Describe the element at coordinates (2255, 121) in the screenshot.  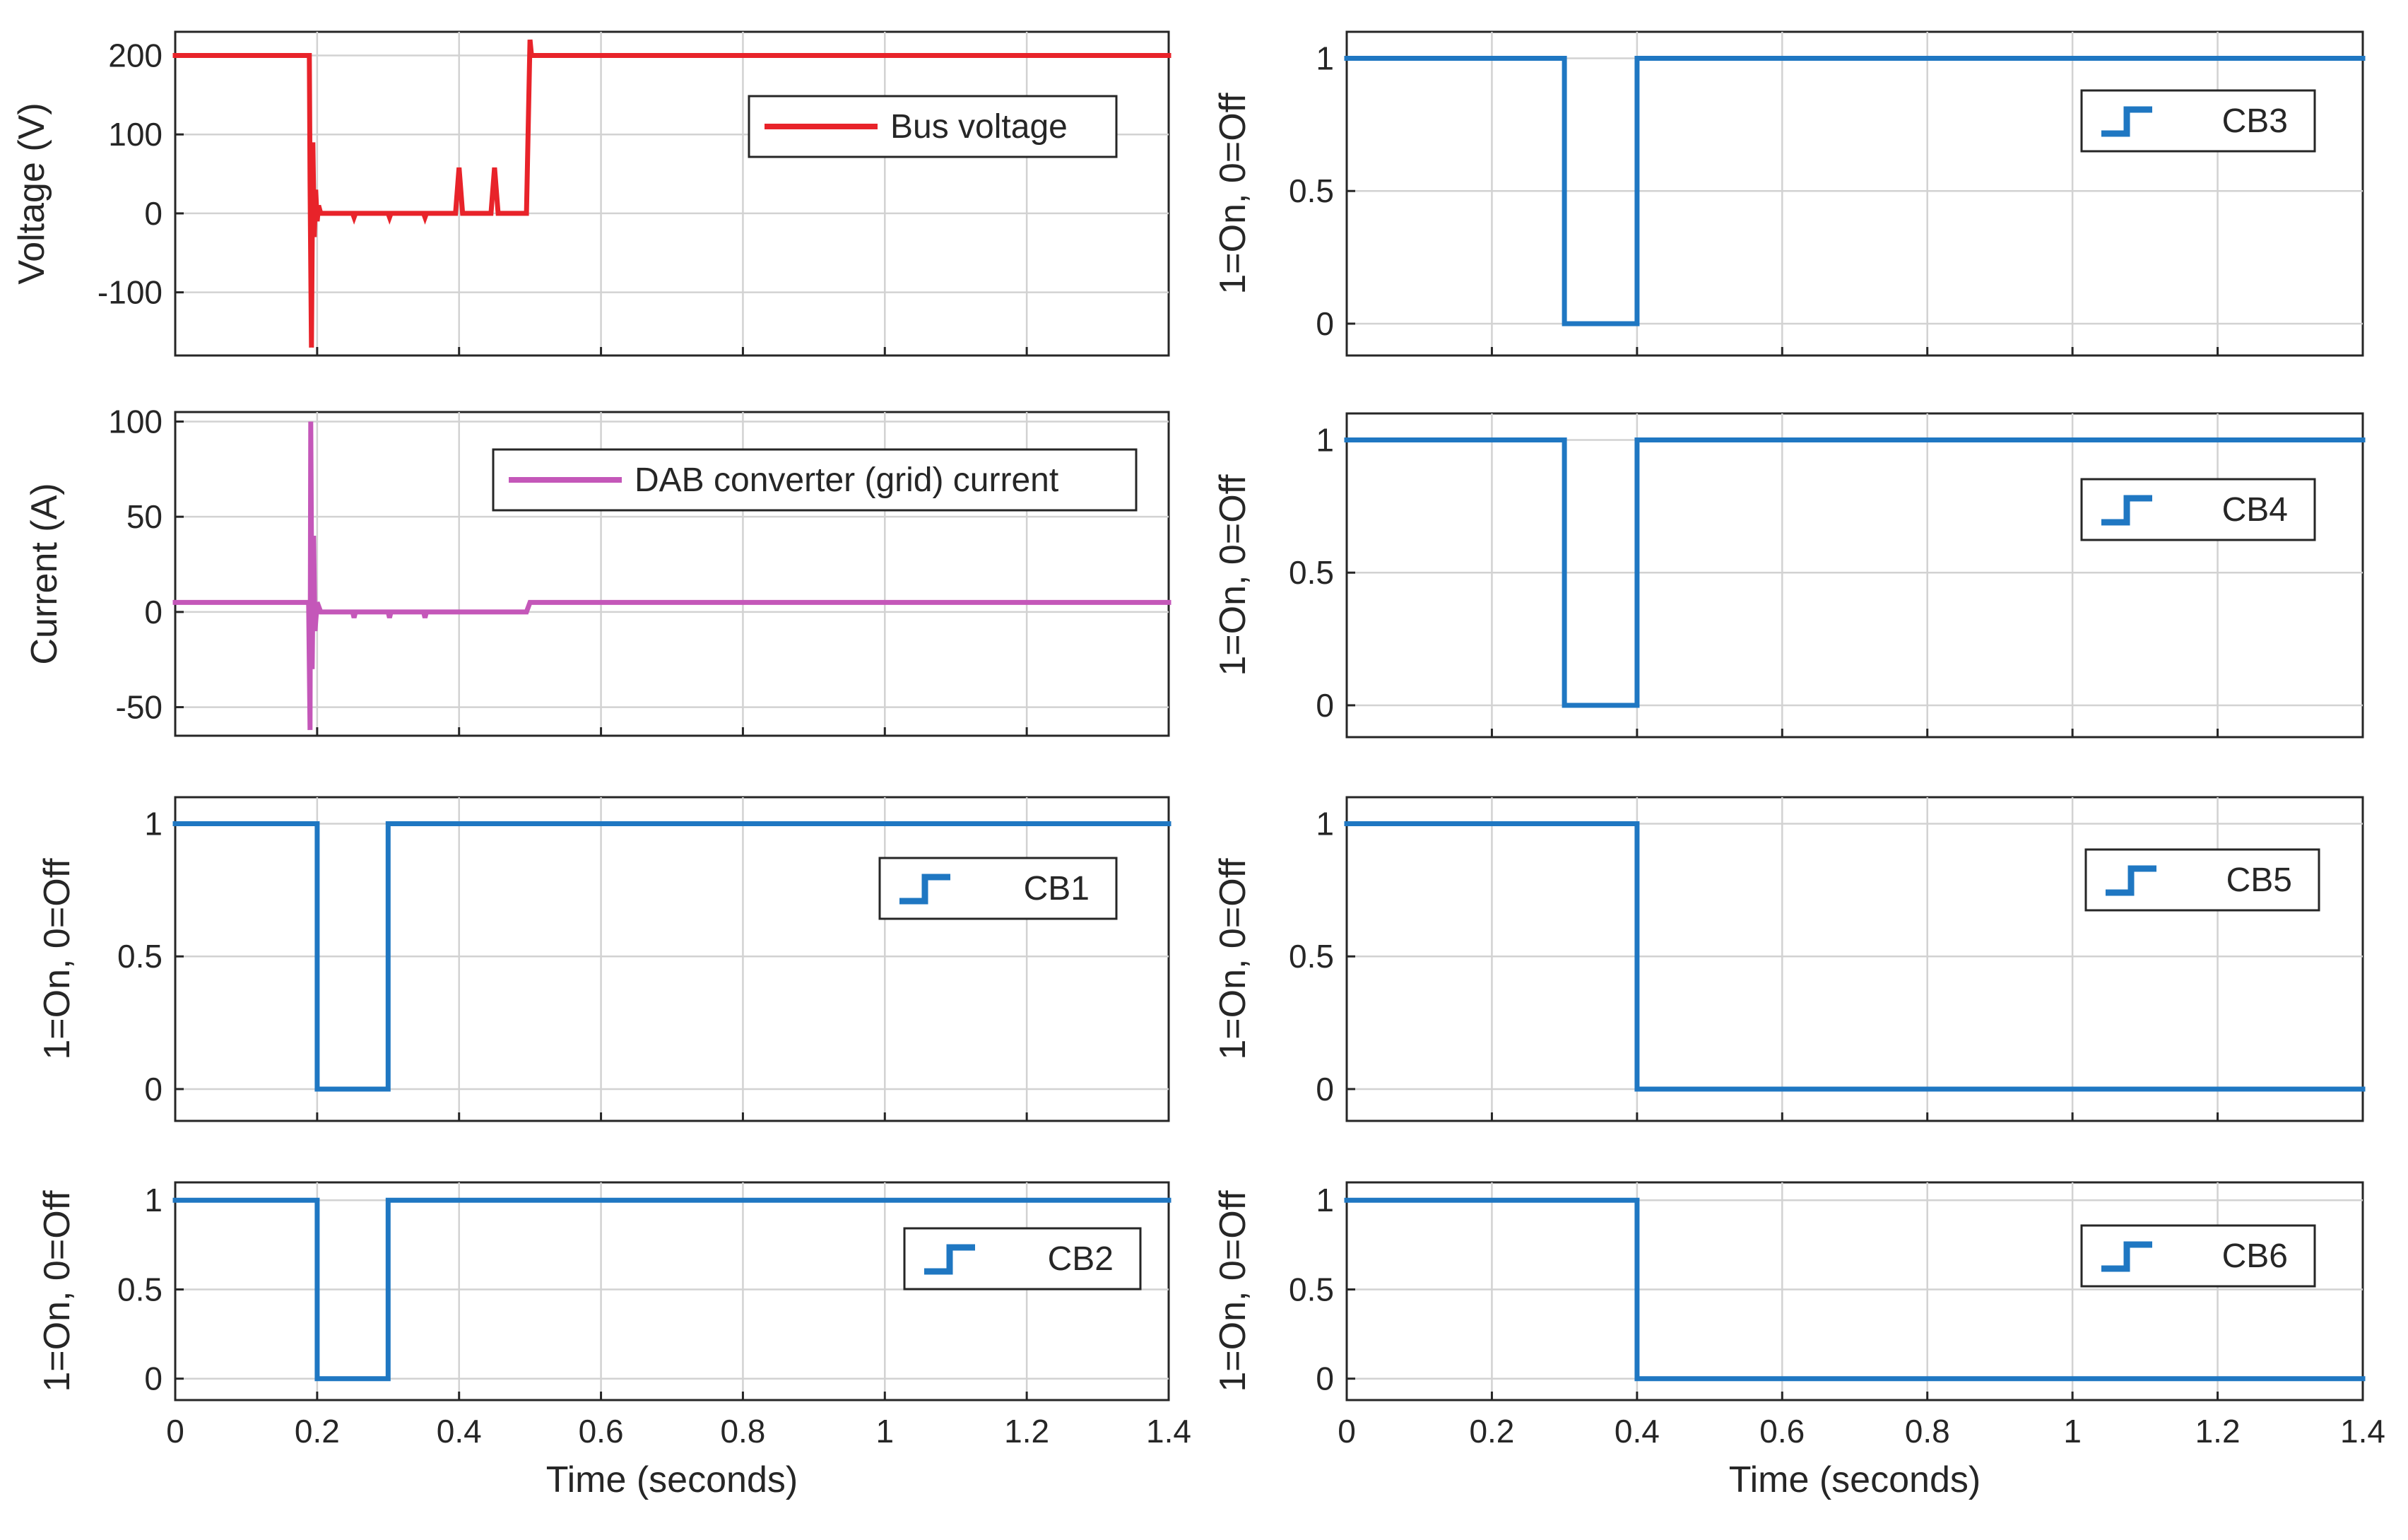
I see `legend-label: CB3` at that location.